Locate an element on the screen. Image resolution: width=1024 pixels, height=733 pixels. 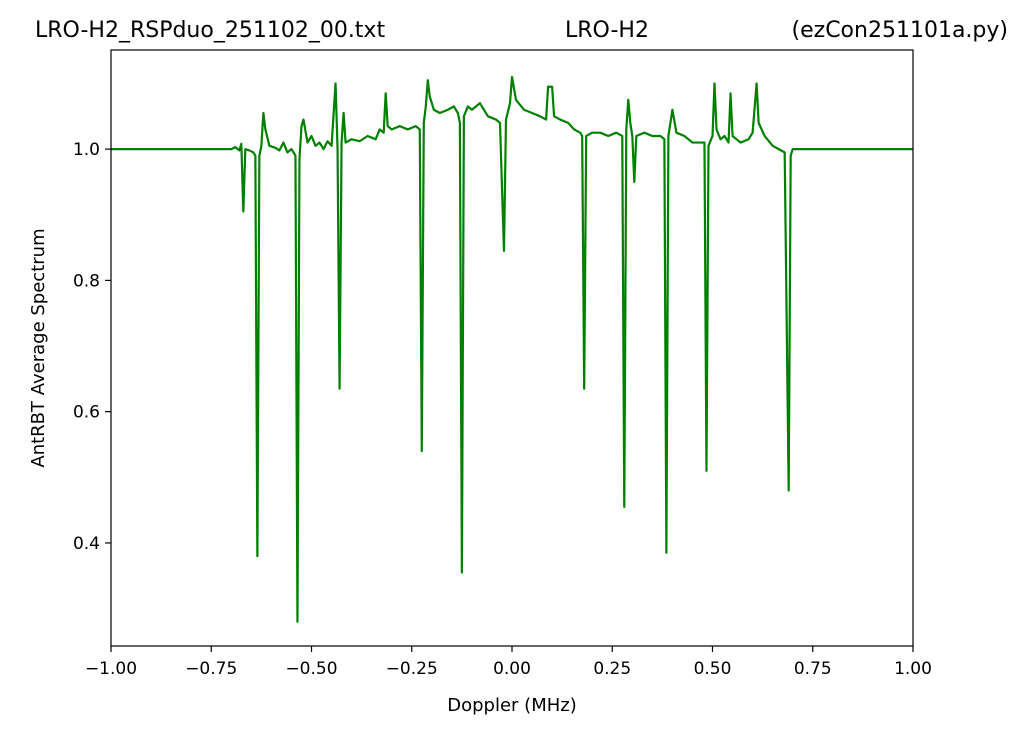
chart-title: LRO-H2 is located at coordinates (607, 30).